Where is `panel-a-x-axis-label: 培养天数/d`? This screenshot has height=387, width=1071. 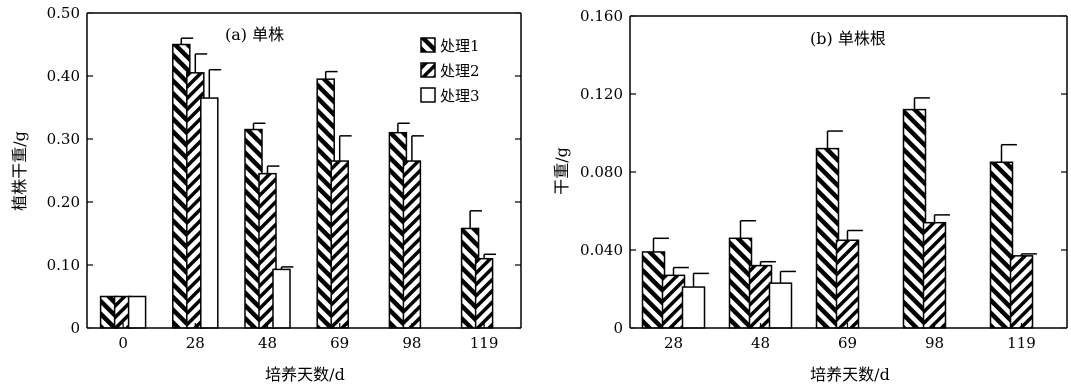
panel-a-x-axis-label: 培养天数/d is located at coordinates (305, 374).